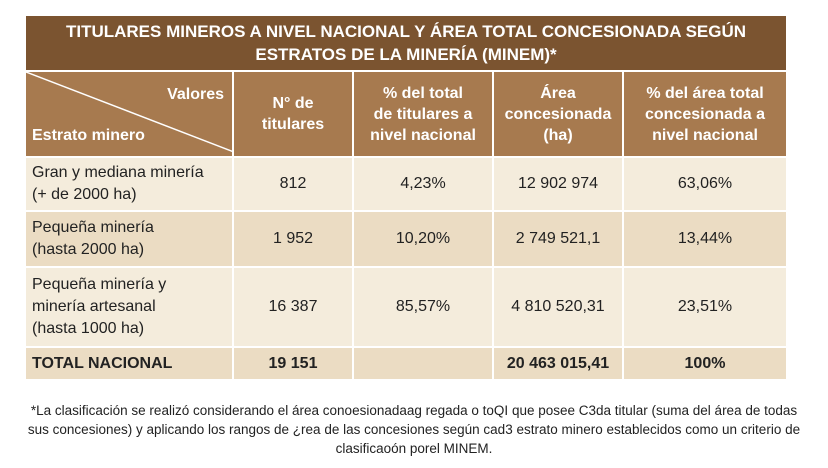 This screenshot has width=828, height=468. Describe the element at coordinates (705, 363) in the screenshot. I see `cell: 100%` at that location.